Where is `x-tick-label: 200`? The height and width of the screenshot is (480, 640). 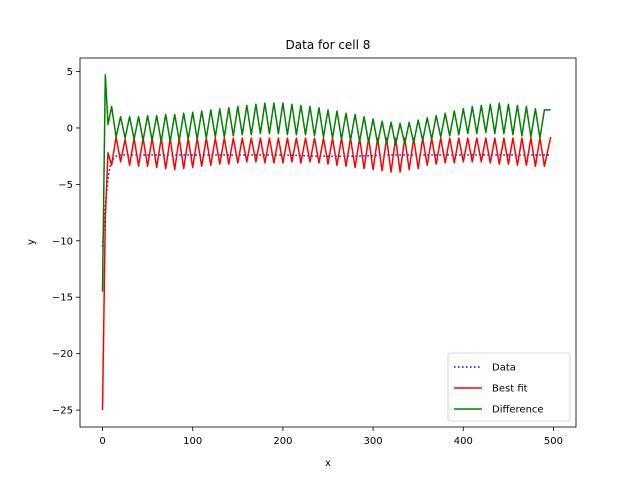
x-tick-label: 200 is located at coordinates (282, 441).